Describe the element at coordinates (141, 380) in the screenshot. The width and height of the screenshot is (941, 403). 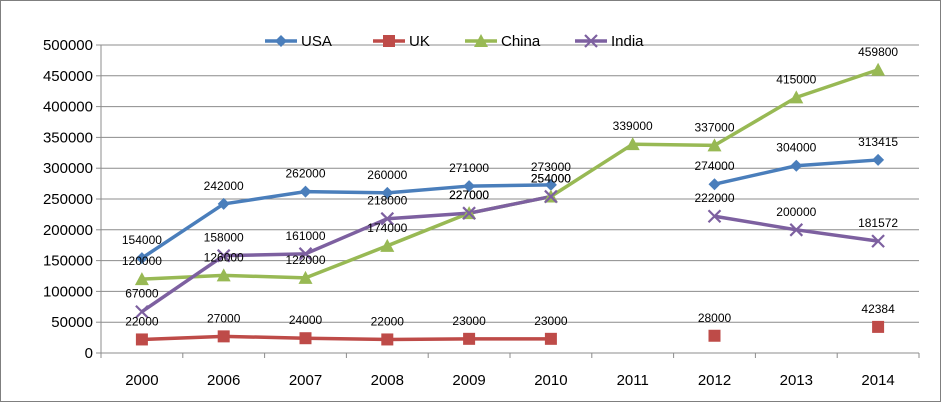
I see `x-tick-label: 2000` at that location.